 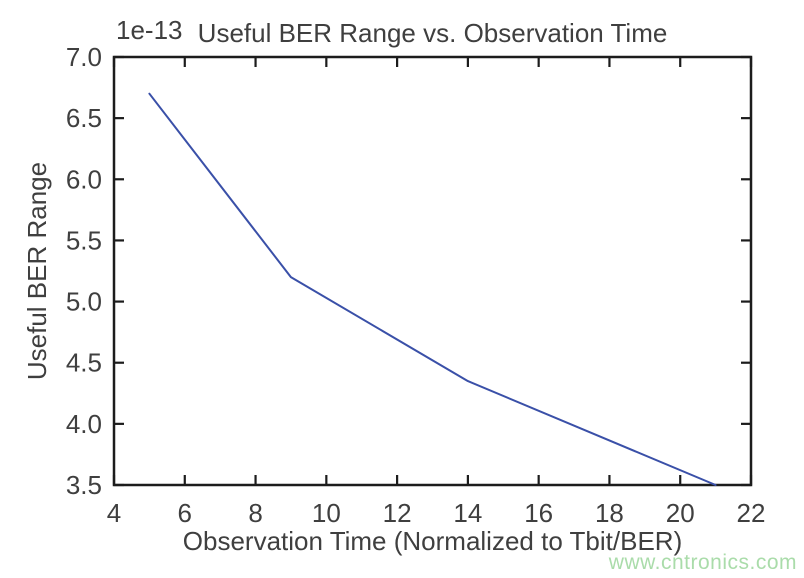 What do you see at coordinates (185, 513) in the screenshot?
I see `x-tick-label: 6` at bounding box center [185, 513].